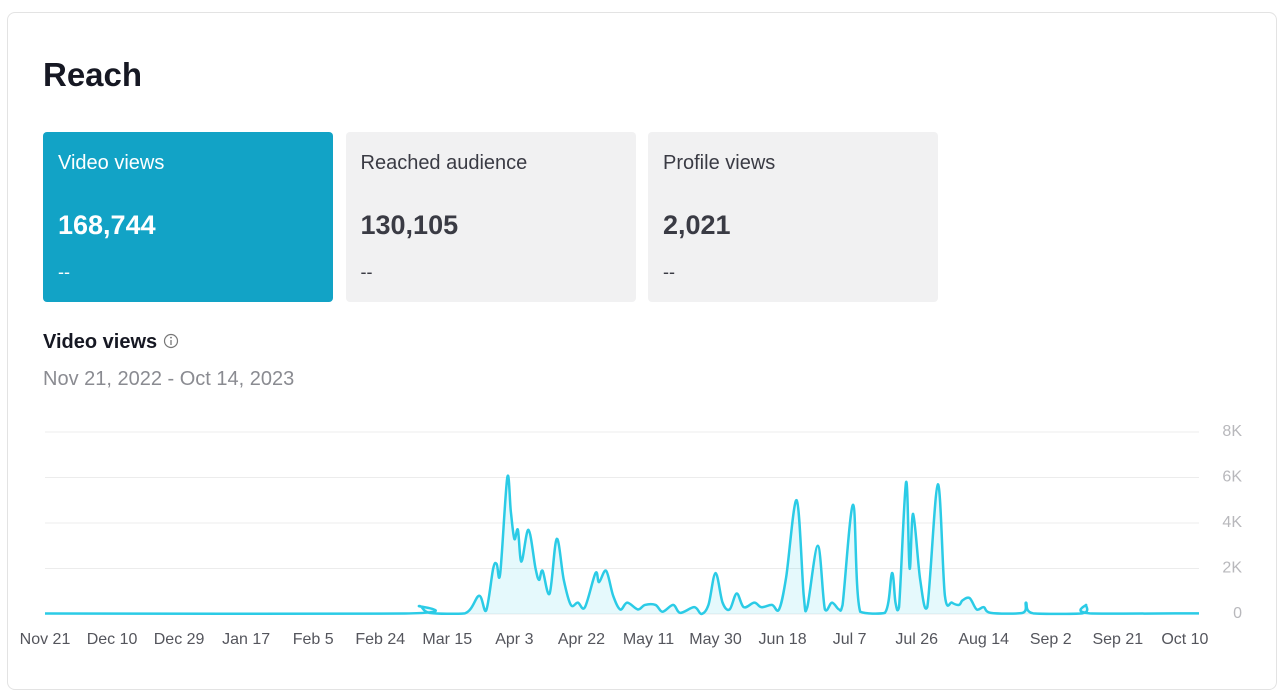 Image resolution: width=1283 pixels, height=695 pixels. What do you see at coordinates (719, 163) in the screenshot?
I see `card-label: Profile views` at bounding box center [719, 163].